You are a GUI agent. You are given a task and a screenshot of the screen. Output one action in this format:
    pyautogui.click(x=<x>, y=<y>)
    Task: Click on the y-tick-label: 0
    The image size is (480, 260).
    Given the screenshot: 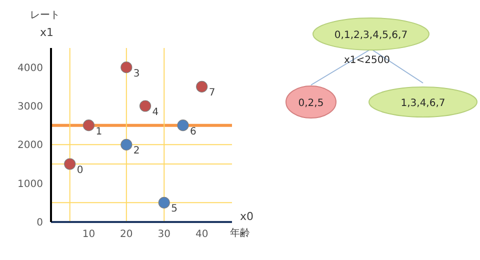 What is the action you would take?
    pyautogui.click(x=39, y=223)
    